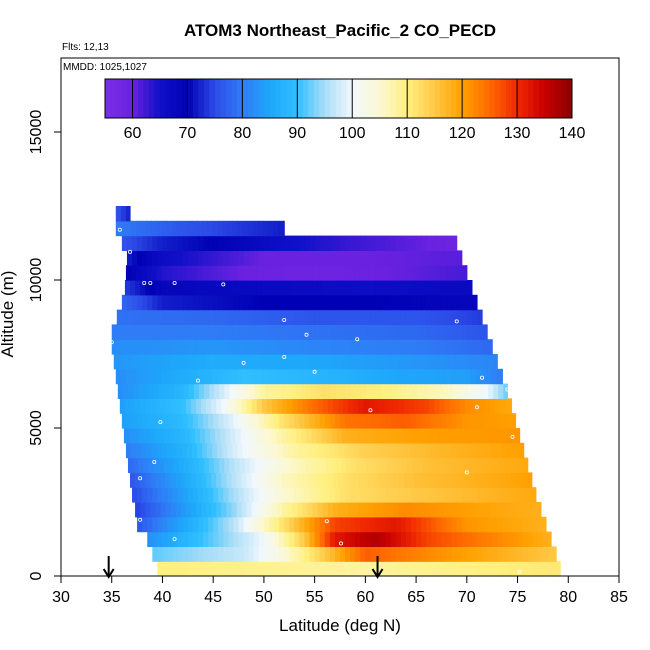  What do you see at coordinates (188, 133) in the screenshot?
I see `colorbar-tick-label: 70` at bounding box center [188, 133].